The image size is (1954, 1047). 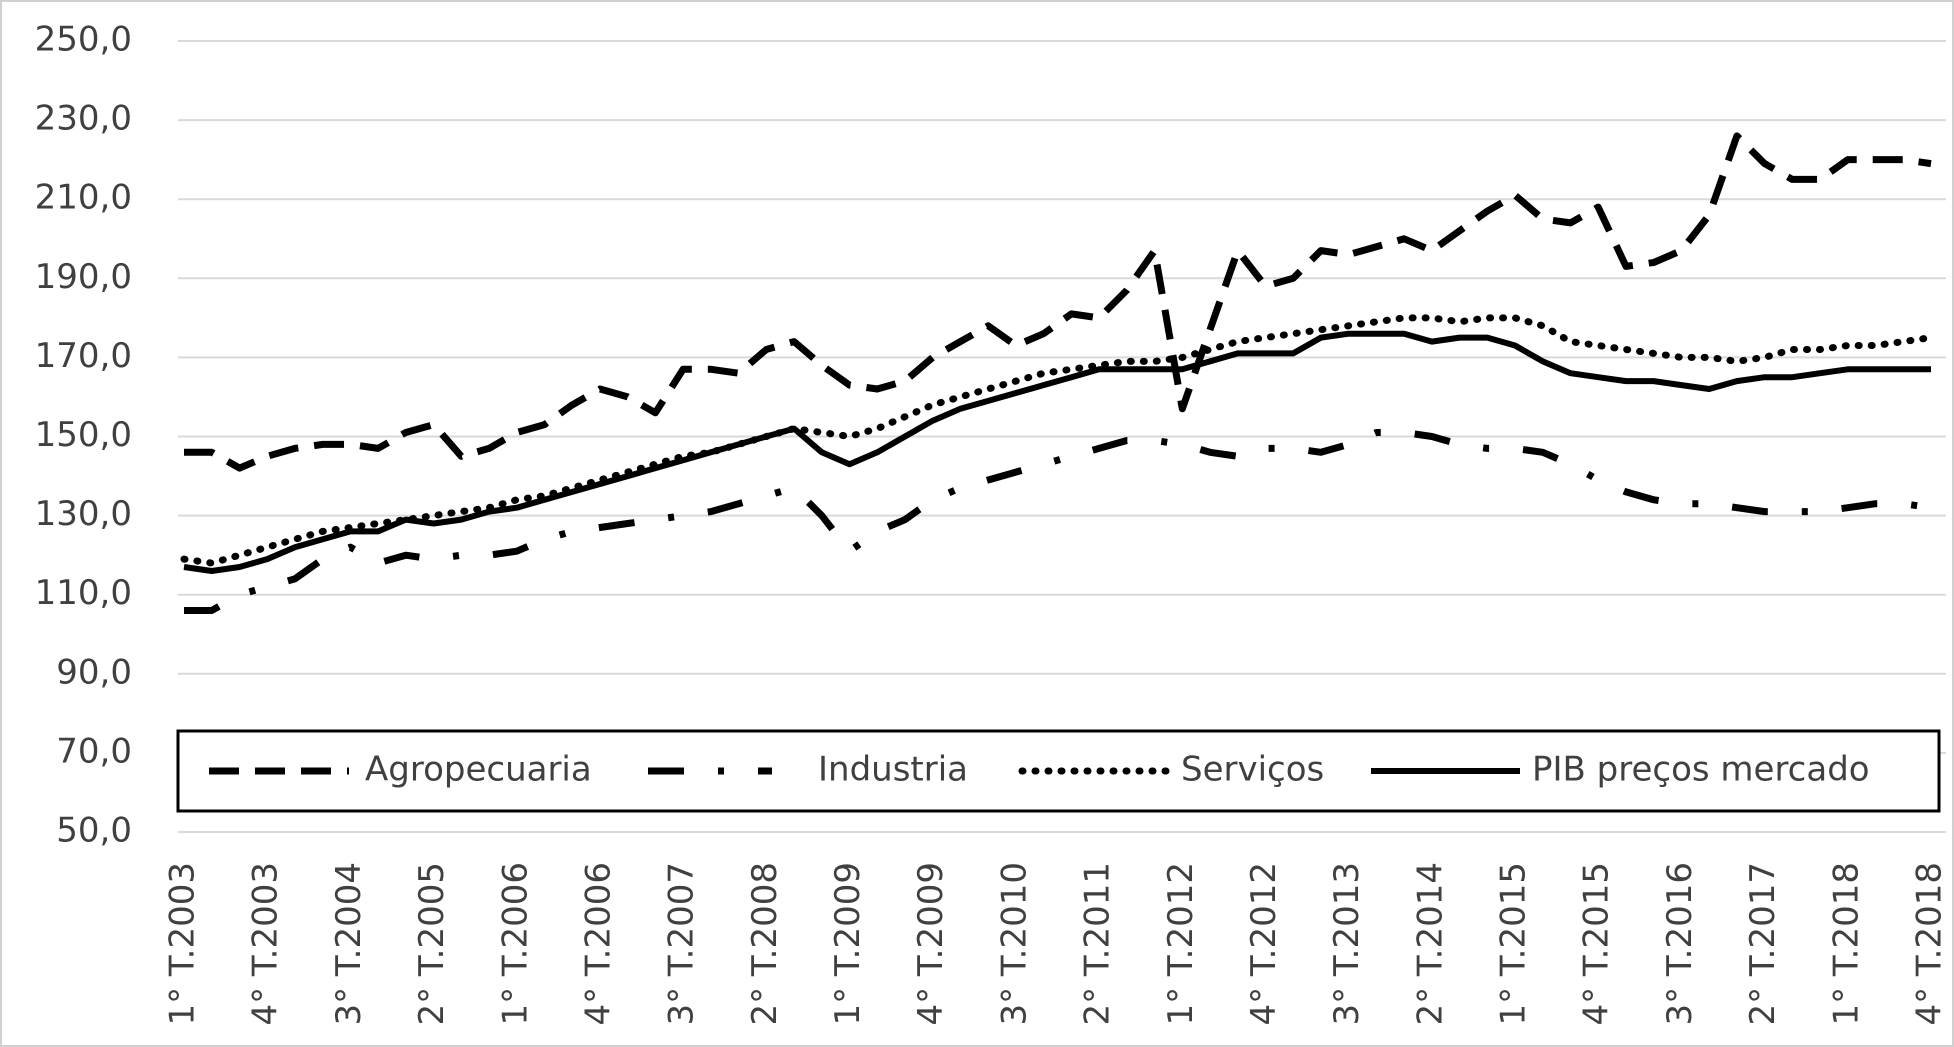 I want to click on y-tick-label: 90,0, so click(x=94, y=672).